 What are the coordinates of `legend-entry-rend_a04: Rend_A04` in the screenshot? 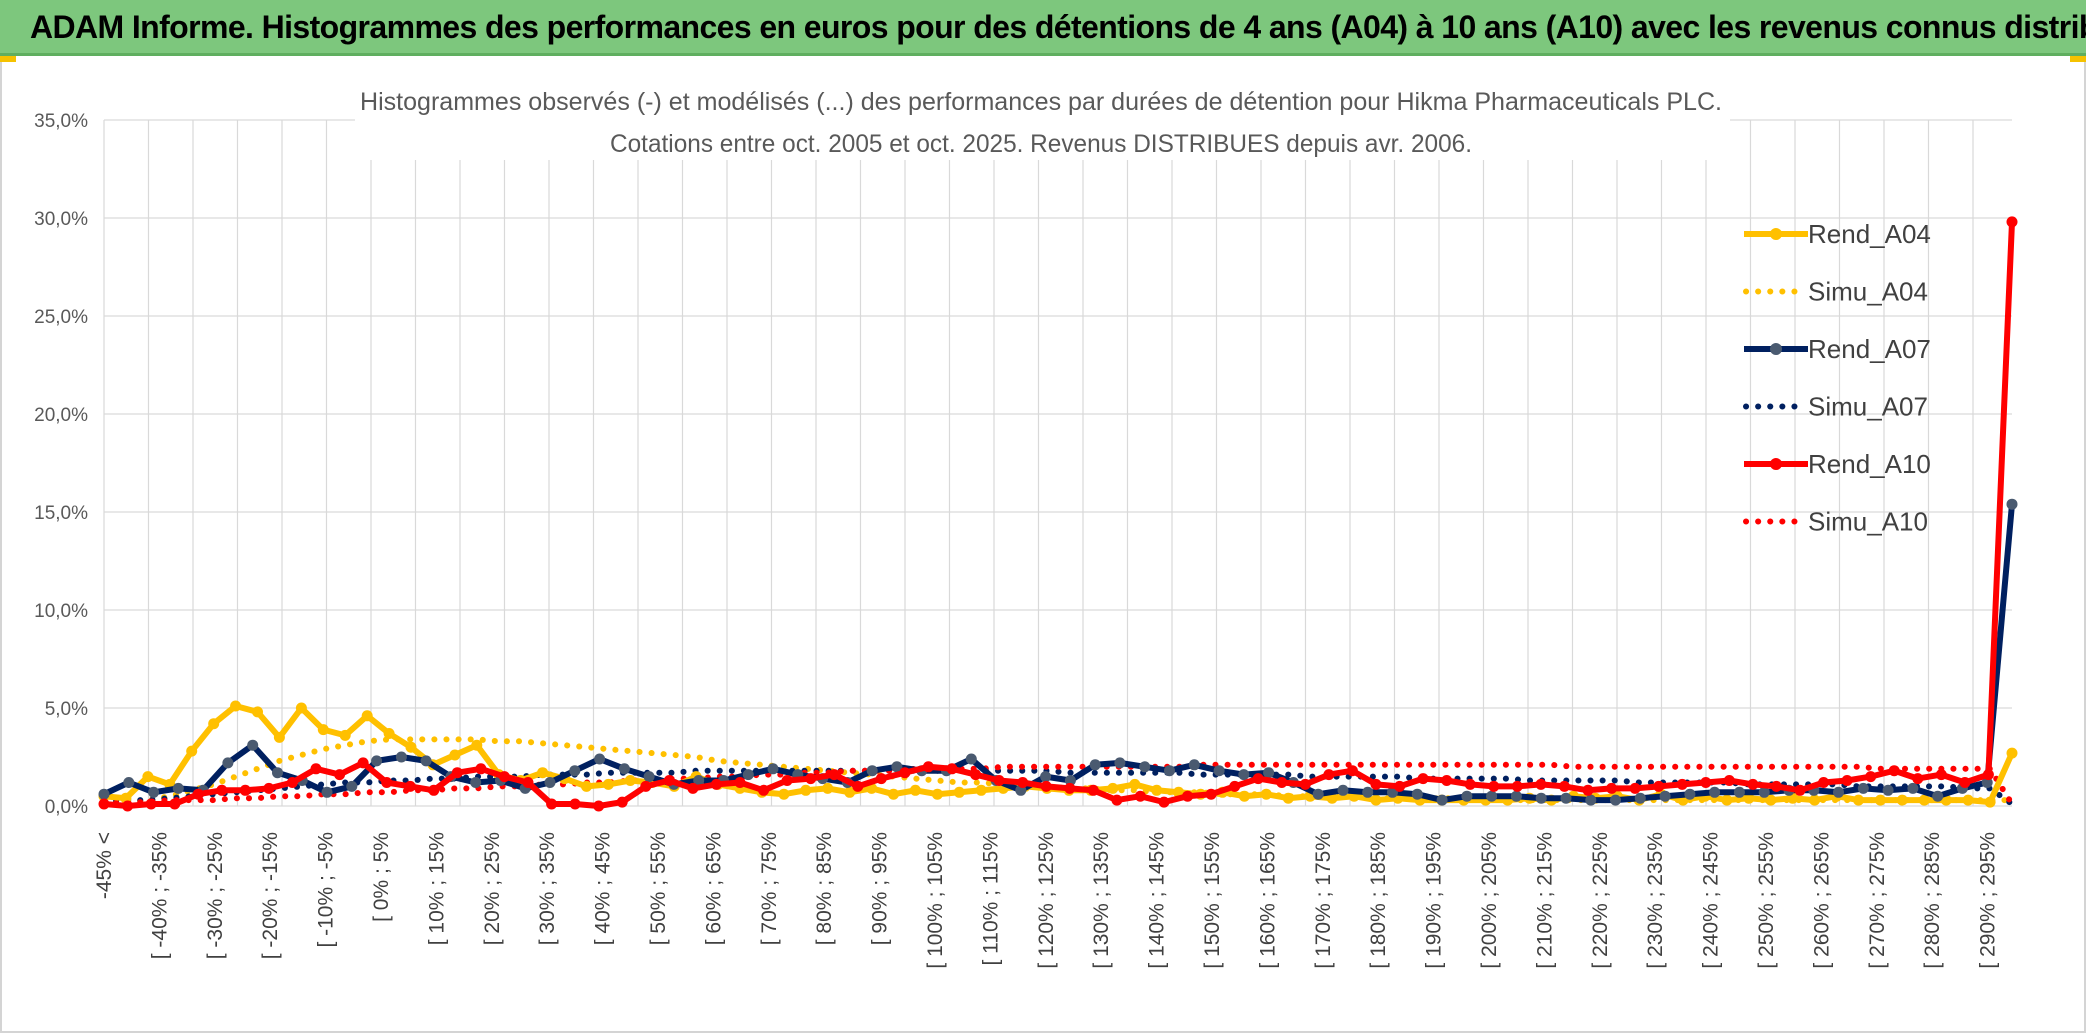 It's located at (1837, 234).